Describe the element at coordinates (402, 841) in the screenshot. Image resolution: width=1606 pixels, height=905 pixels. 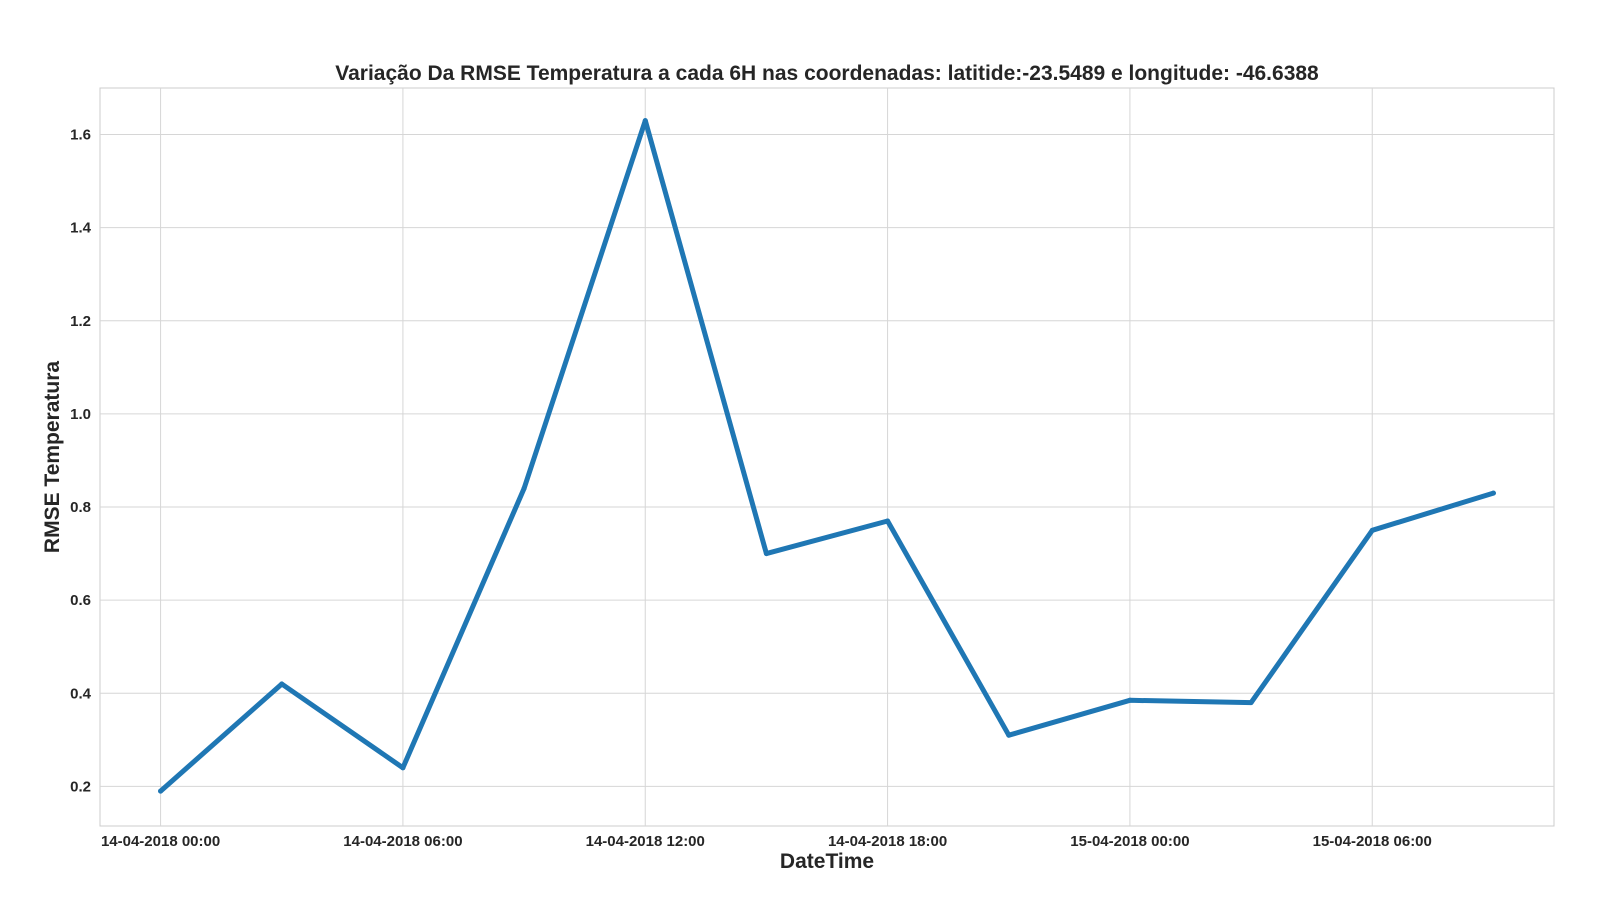
I see `x-tick-label: 14-04-2018 06:00` at that location.